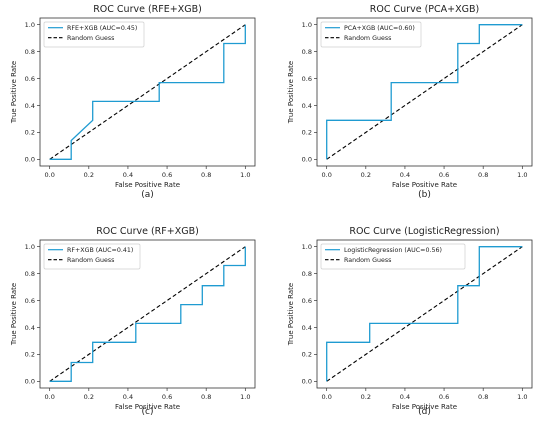  What do you see at coordinates (147, 9) in the screenshot?
I see `chart-title: ROC Curve (RFE+XGB)` at bounding box center [147, 9].